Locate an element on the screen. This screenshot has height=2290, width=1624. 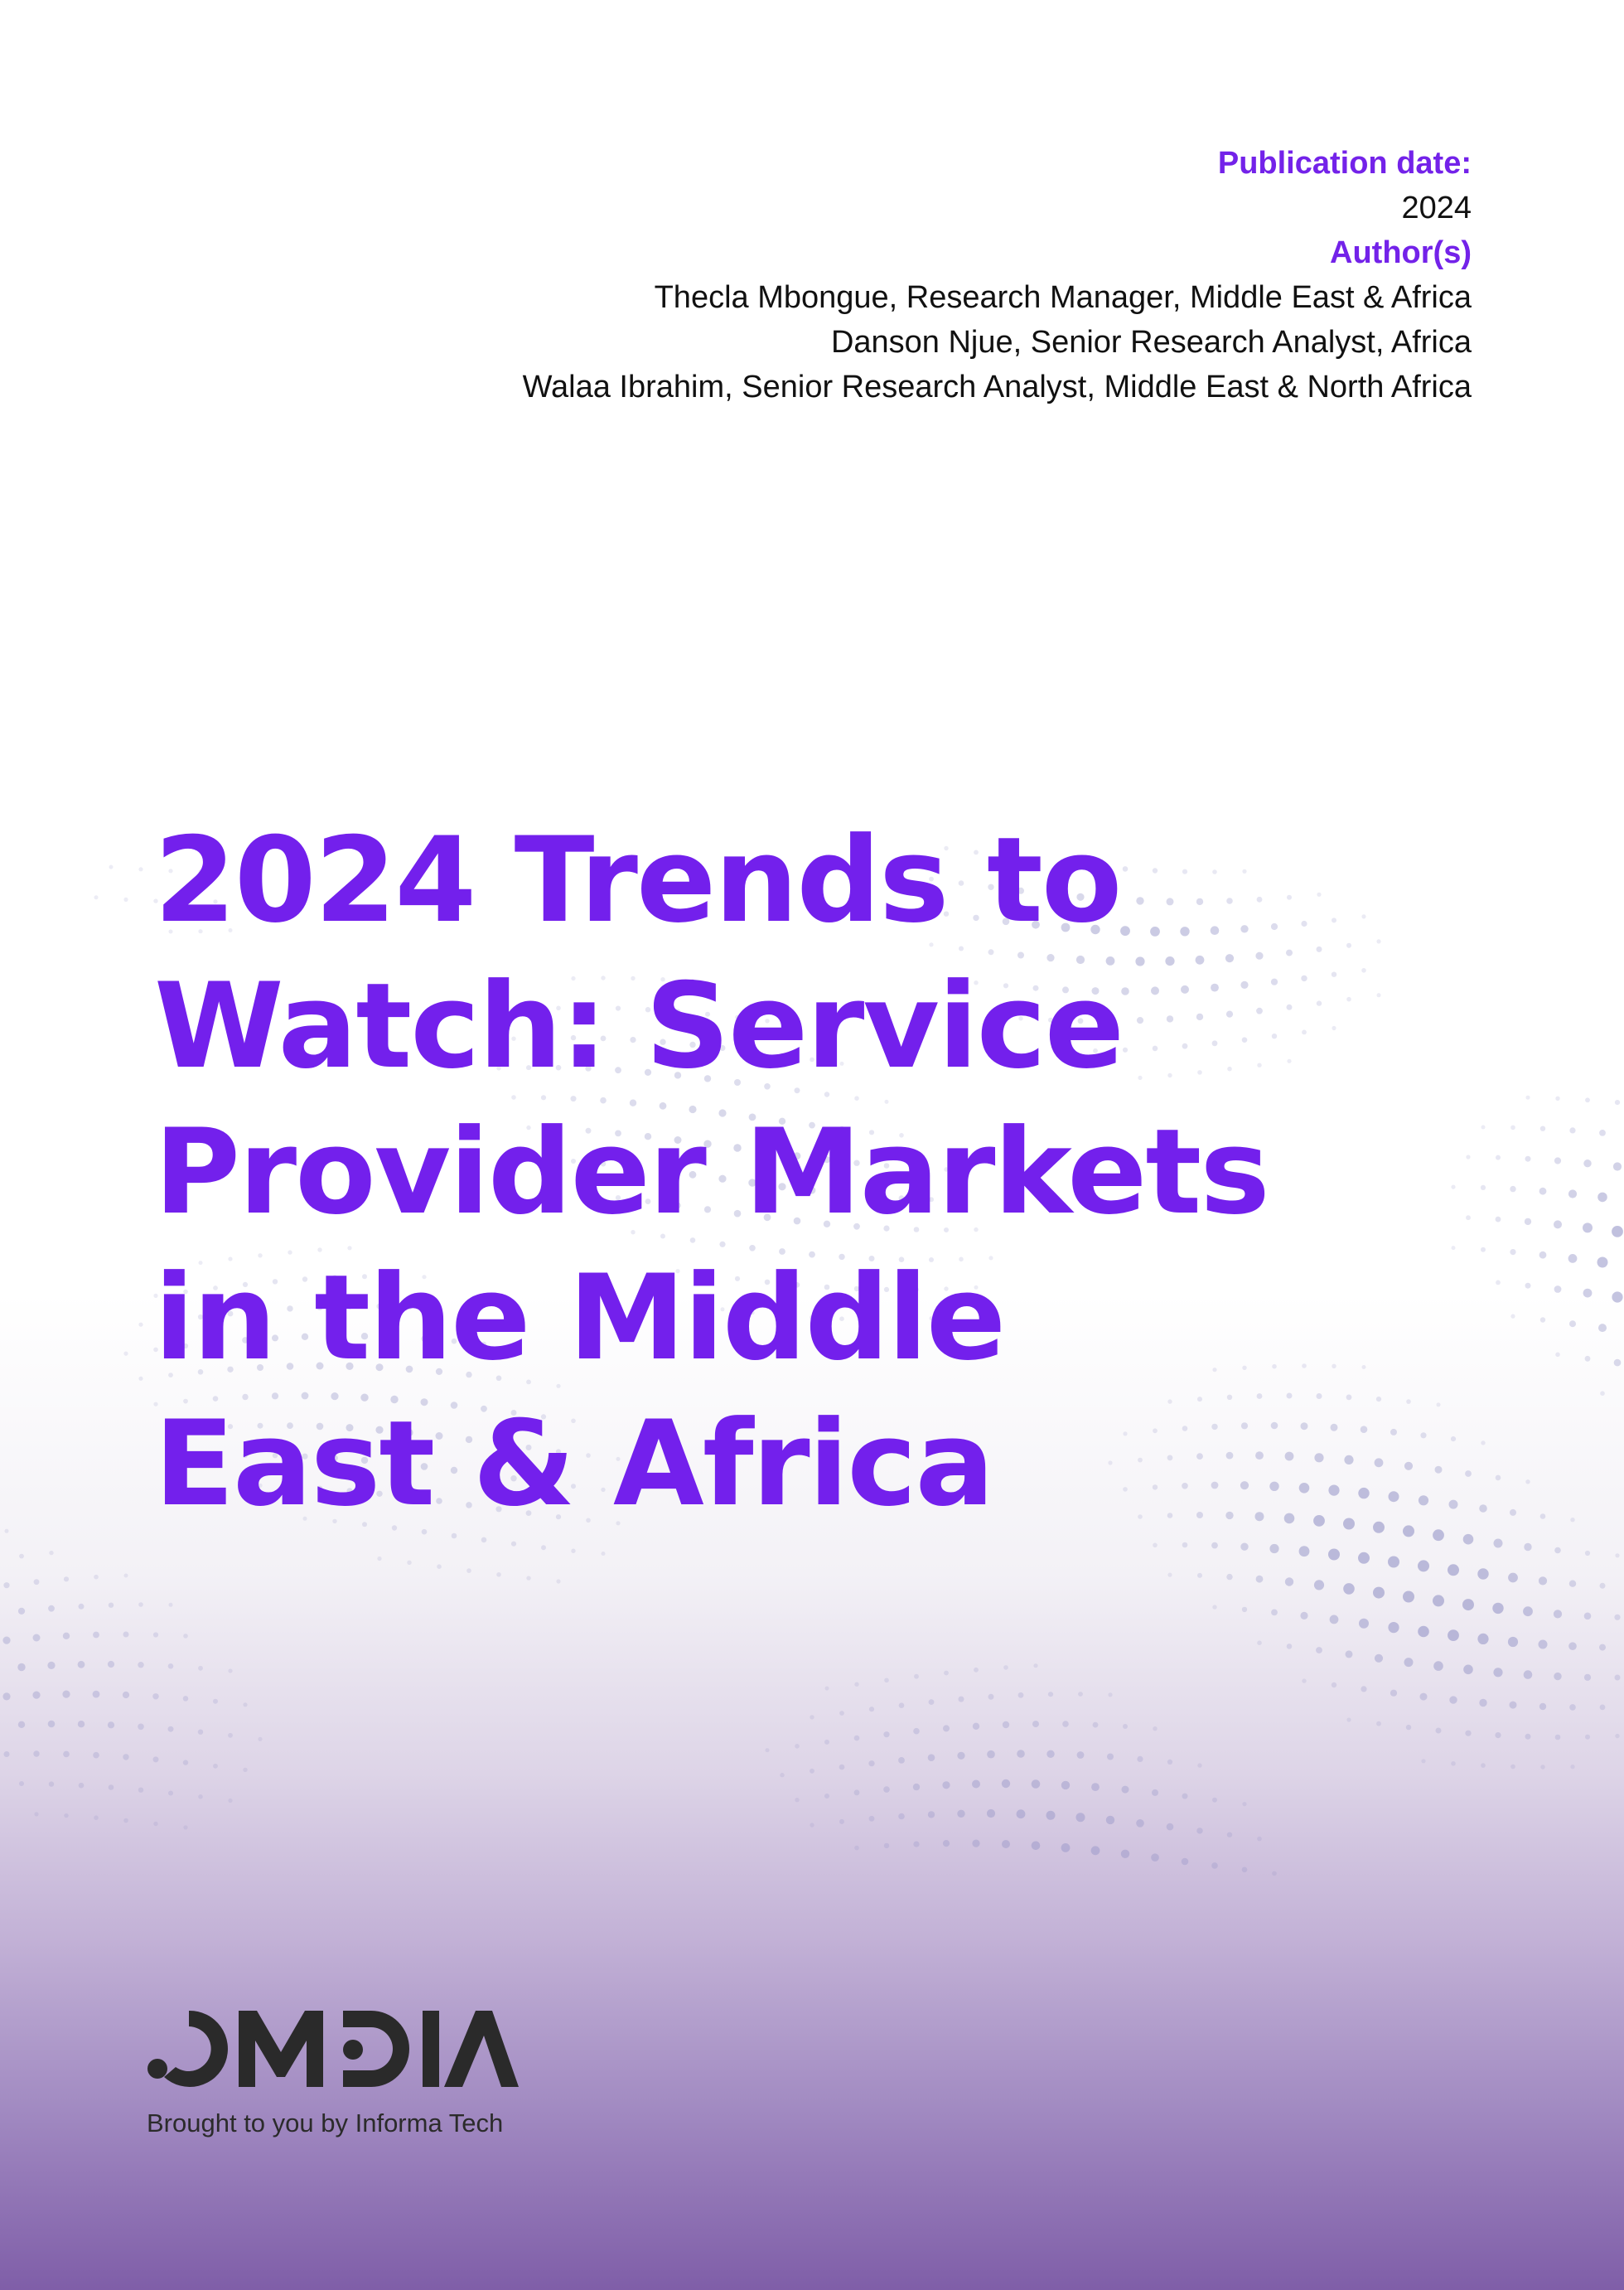
title-line: East & Africa is located at coordinates (574, 1464).